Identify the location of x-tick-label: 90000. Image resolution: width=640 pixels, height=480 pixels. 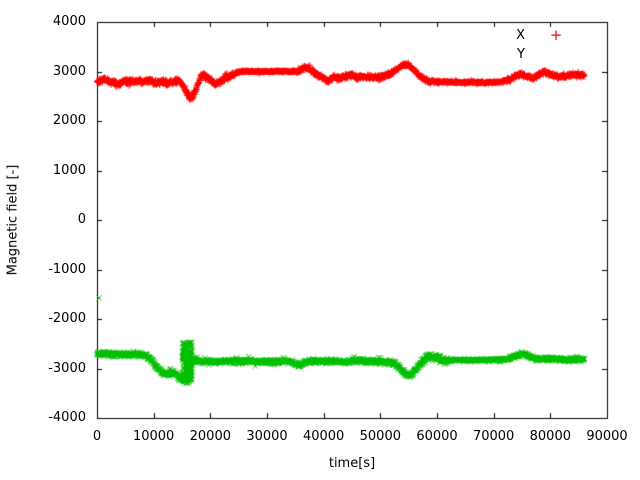
(607, 436).